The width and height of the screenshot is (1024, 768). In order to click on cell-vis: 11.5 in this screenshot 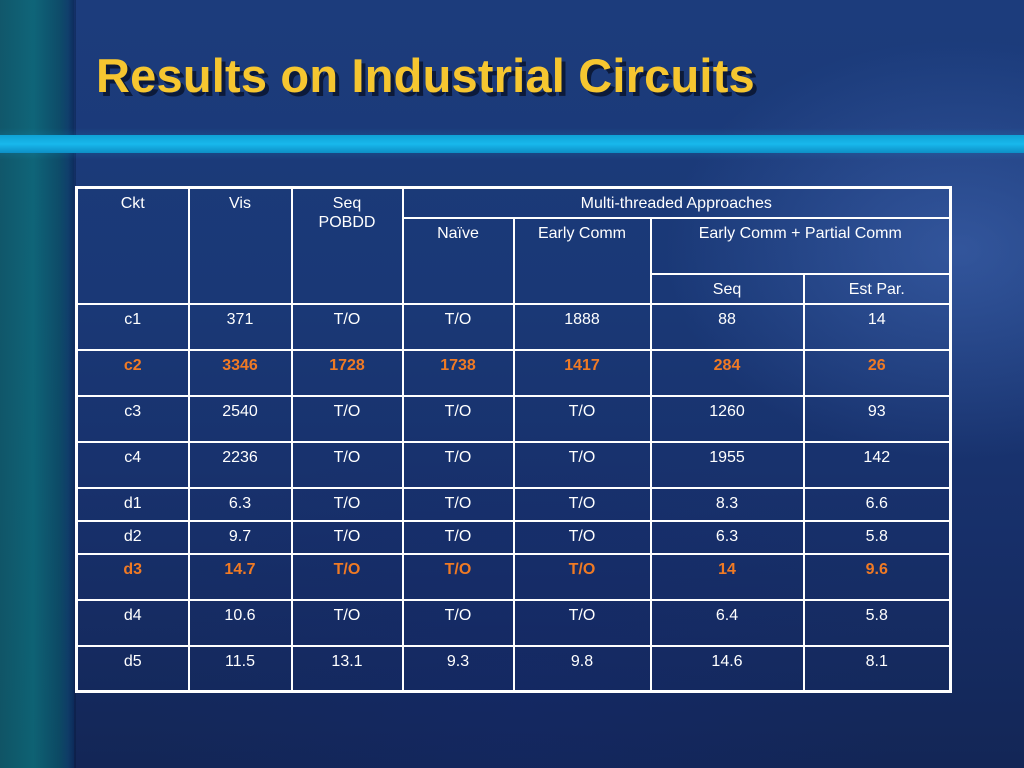, I will do `click(240, 668)`.